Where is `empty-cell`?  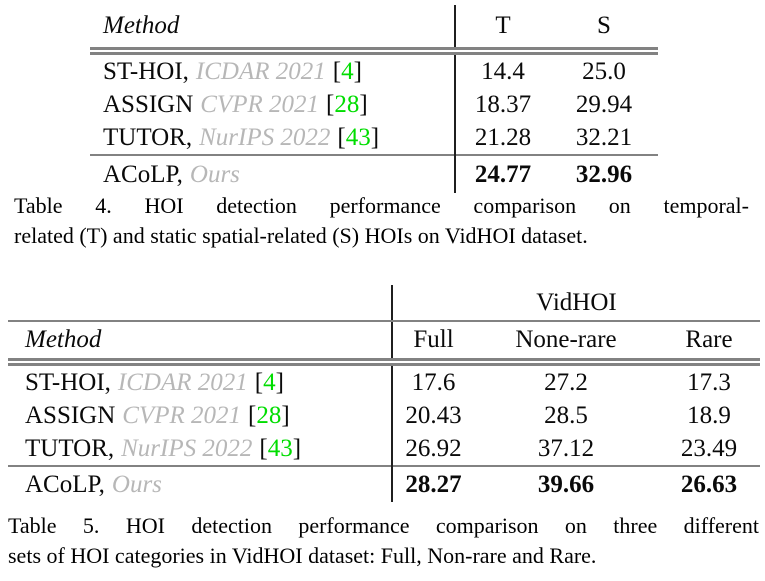 empty-cell is located at coordinates (200, 303).